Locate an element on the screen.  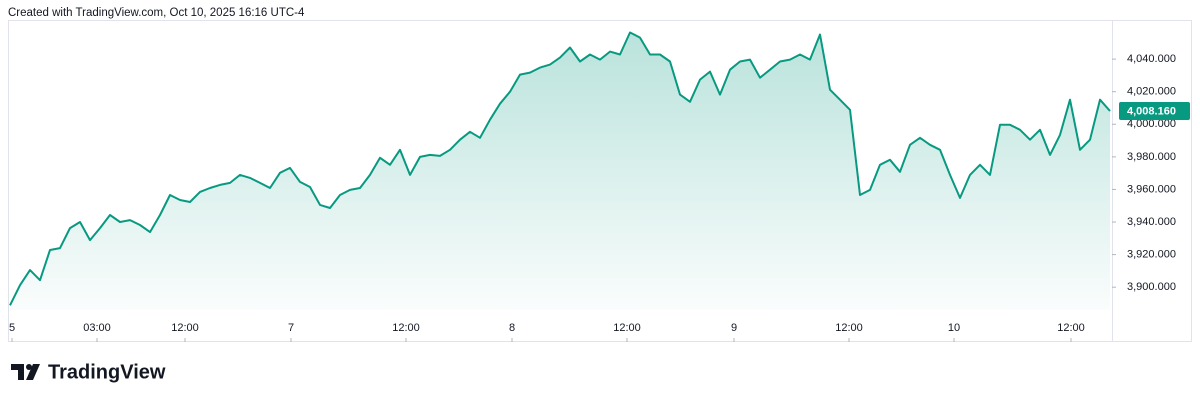
x-tick-label: 8 is located at coordinates (512, 328).